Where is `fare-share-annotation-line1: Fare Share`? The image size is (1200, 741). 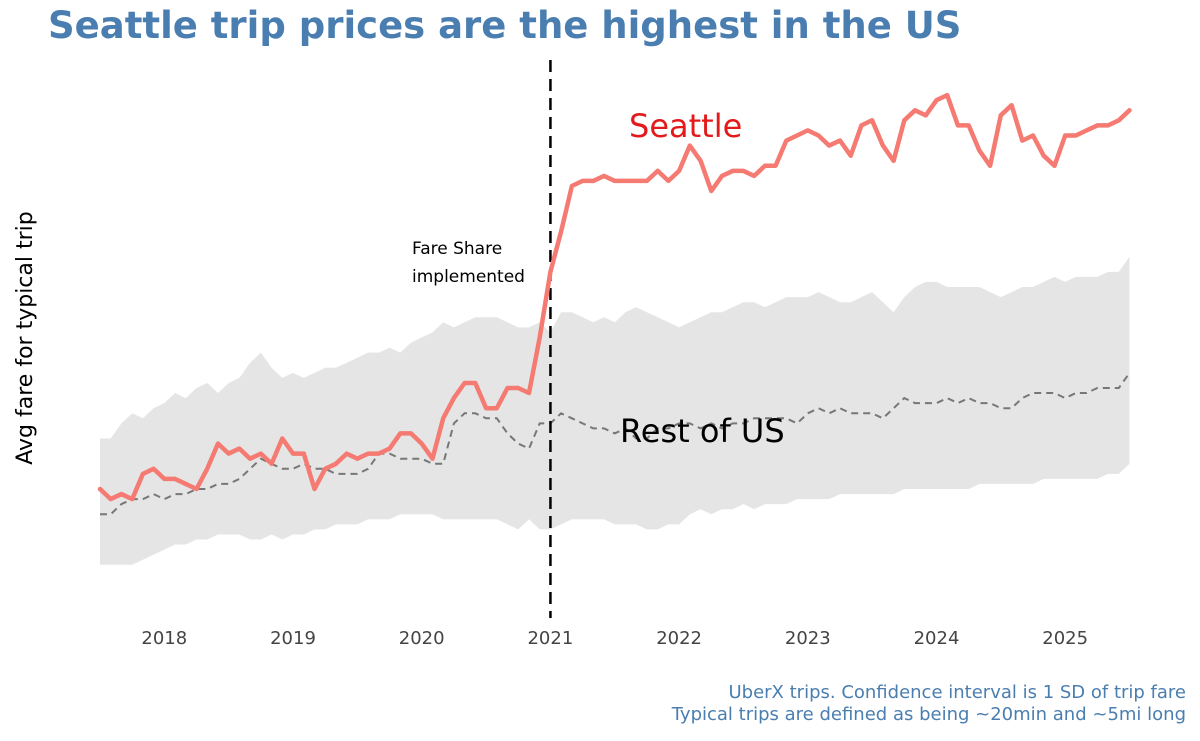
fare-share-annotation-line1: Fare Share is located at coordinates (457, 249).